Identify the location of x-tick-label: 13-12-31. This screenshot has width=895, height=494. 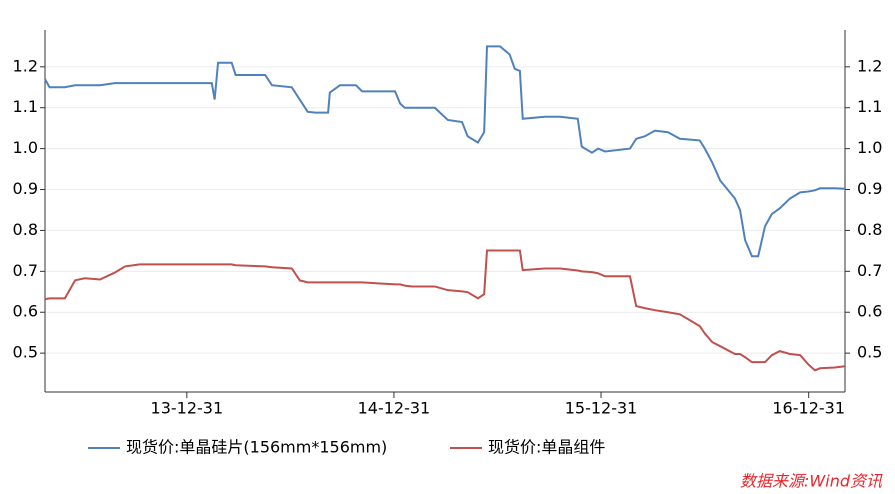
(187, 408).